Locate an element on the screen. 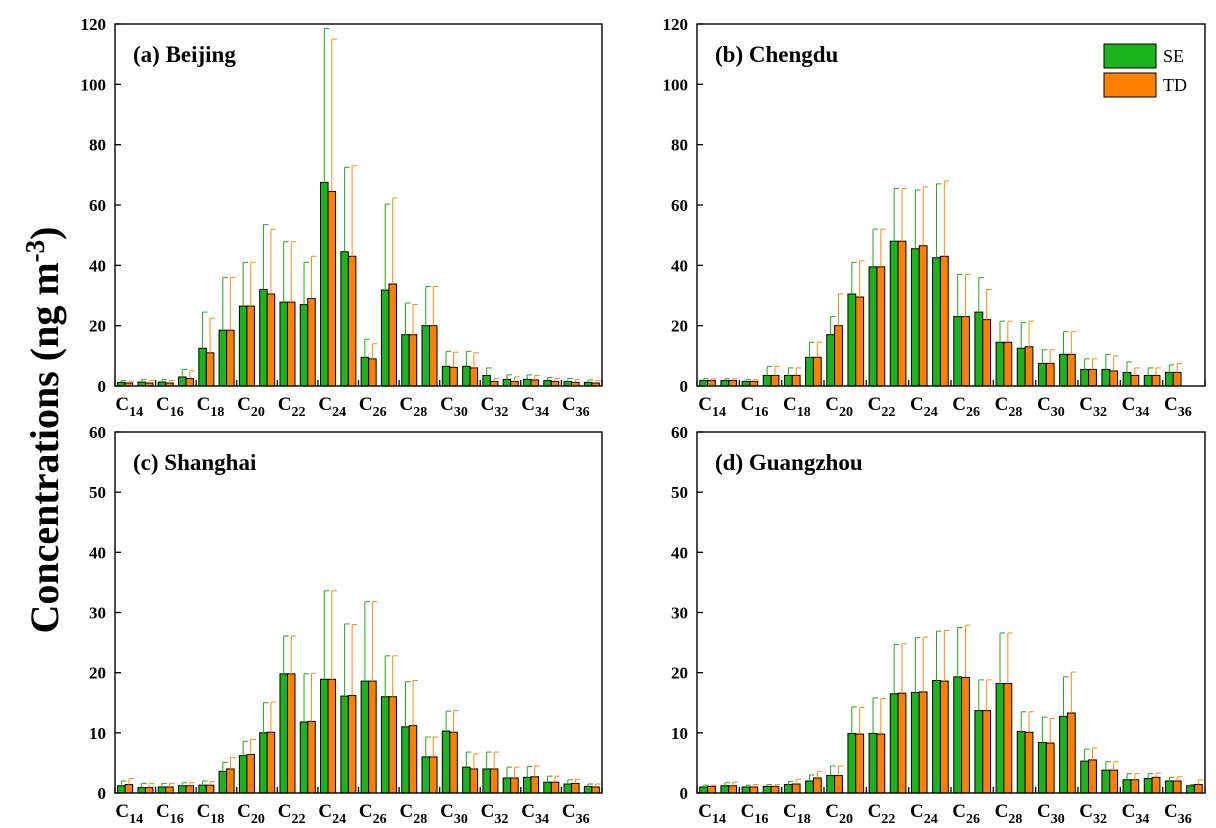  x-tick-label-sub: 26 is located at coordinates (973, 412).